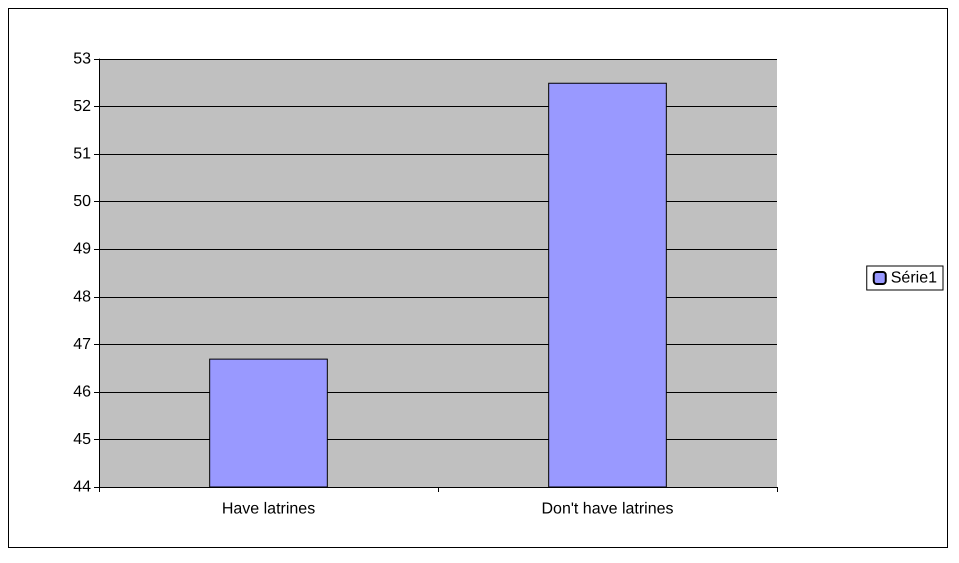  I want to click on y-tick-label: 49, so click(82, 249).